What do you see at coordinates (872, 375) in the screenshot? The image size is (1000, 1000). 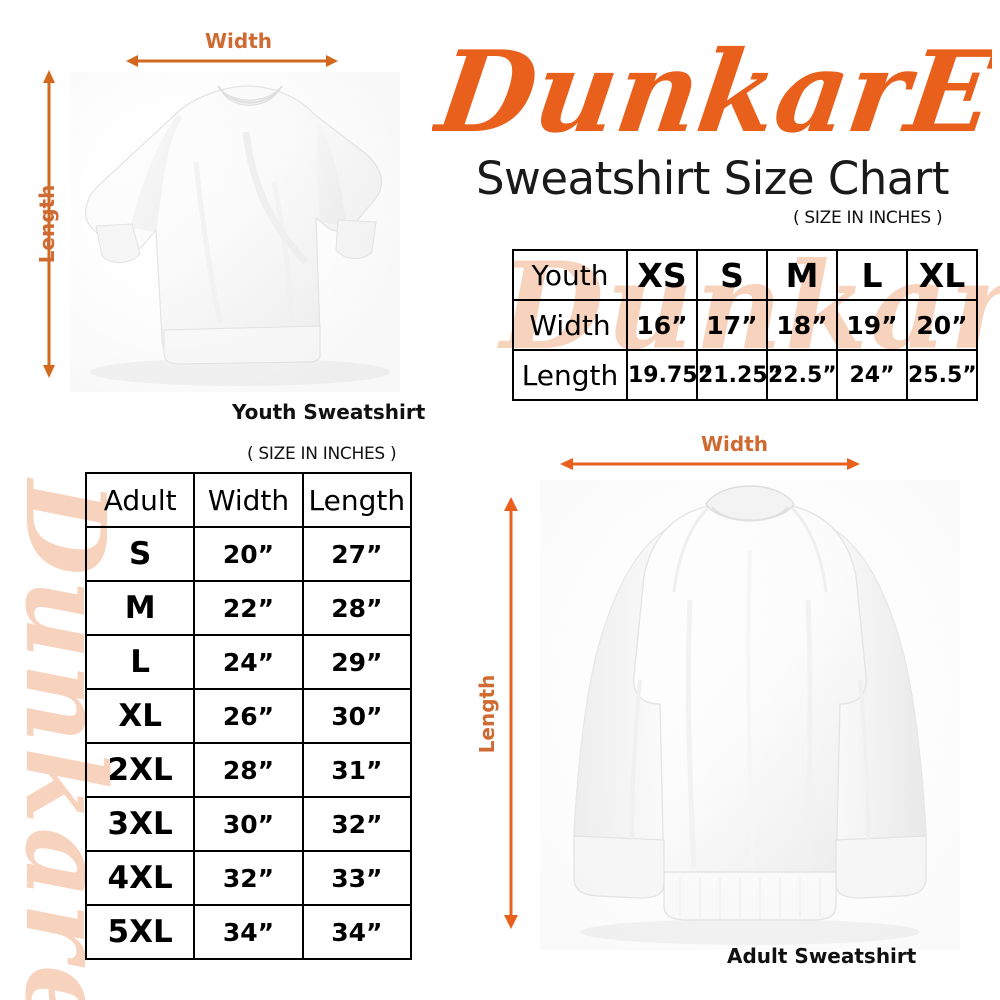 I see `youth-length-l: 24”` at bounding box center [872, 375].